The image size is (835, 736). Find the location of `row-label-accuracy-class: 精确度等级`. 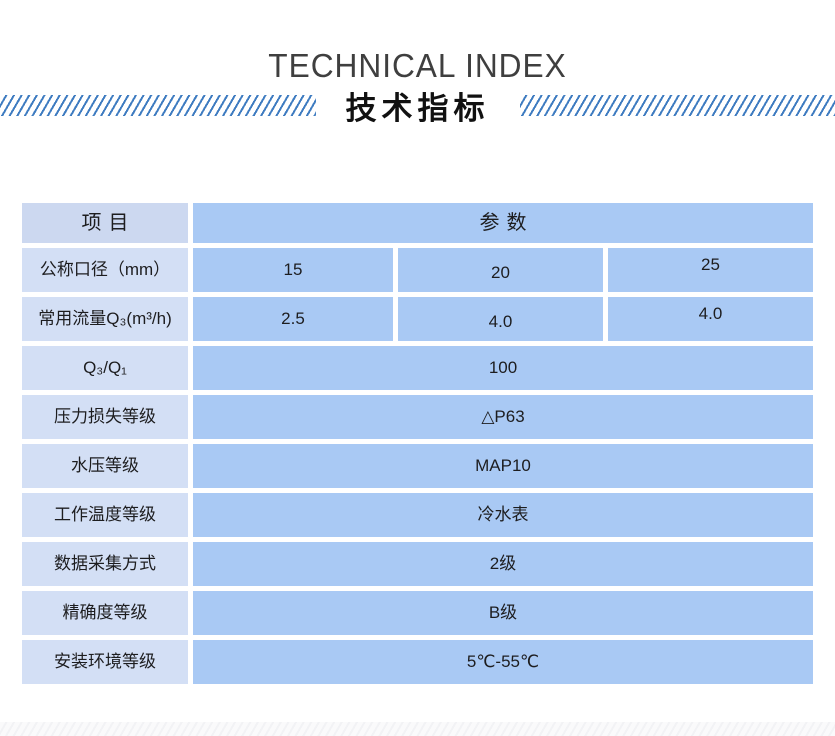

row-label-accuracy-class: 精确度等级 is located at coordinates (105, 613).